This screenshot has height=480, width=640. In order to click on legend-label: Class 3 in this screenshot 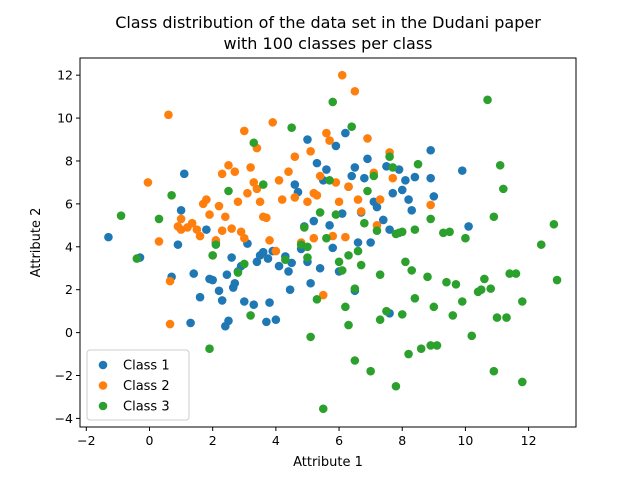, I will do `click(146, 407)`.